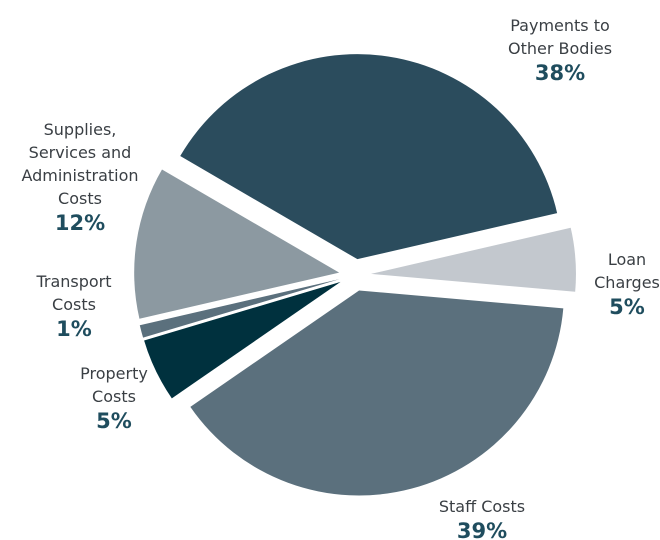  Describe the element at coordinates (114, 385) in the screenshot. I see `category-label: Property Costs` at that location.